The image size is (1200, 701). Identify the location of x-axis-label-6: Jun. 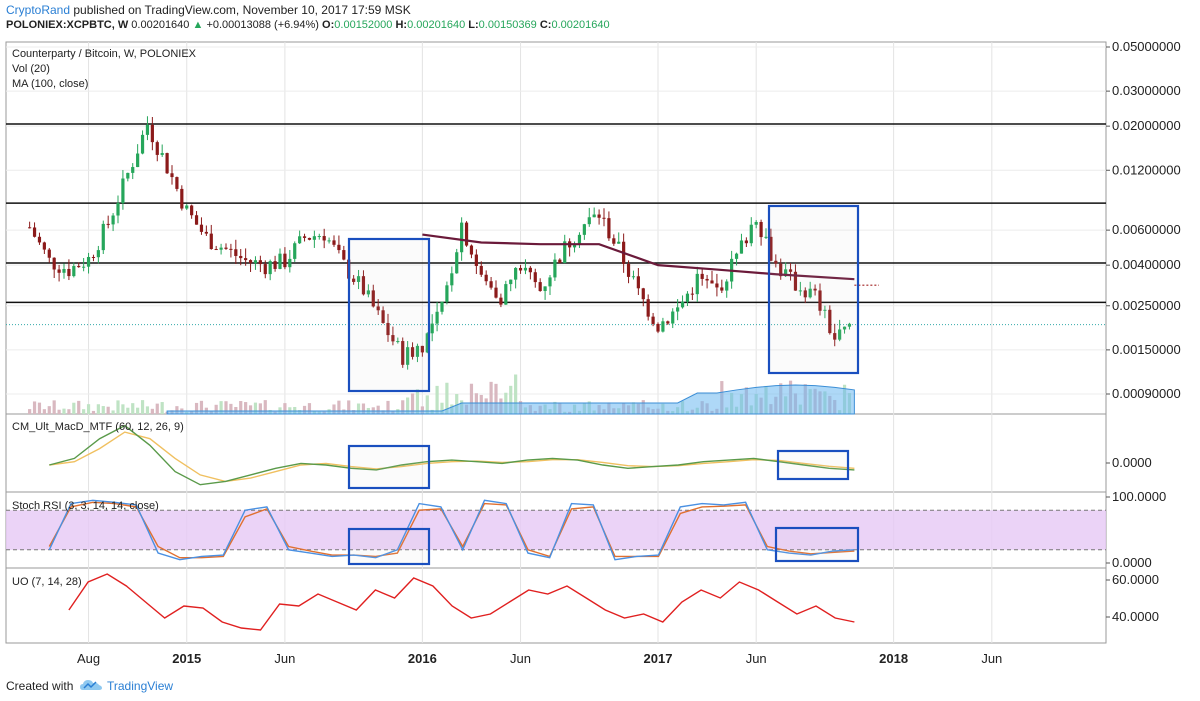
(756, 658).